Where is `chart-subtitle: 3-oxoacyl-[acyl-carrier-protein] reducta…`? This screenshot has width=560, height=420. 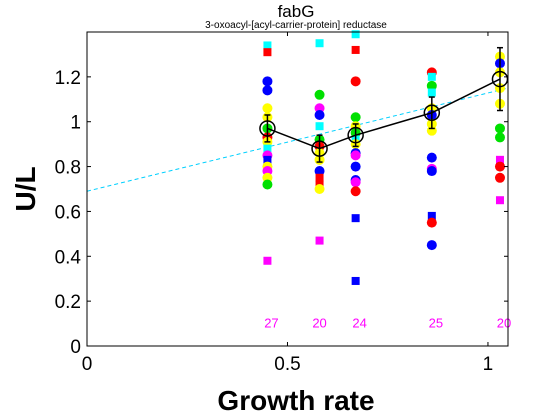
chart-subtitle: 3-oxoacyl-[acyl-carrier-protein] reducta… is located at coordinates (296, 25).